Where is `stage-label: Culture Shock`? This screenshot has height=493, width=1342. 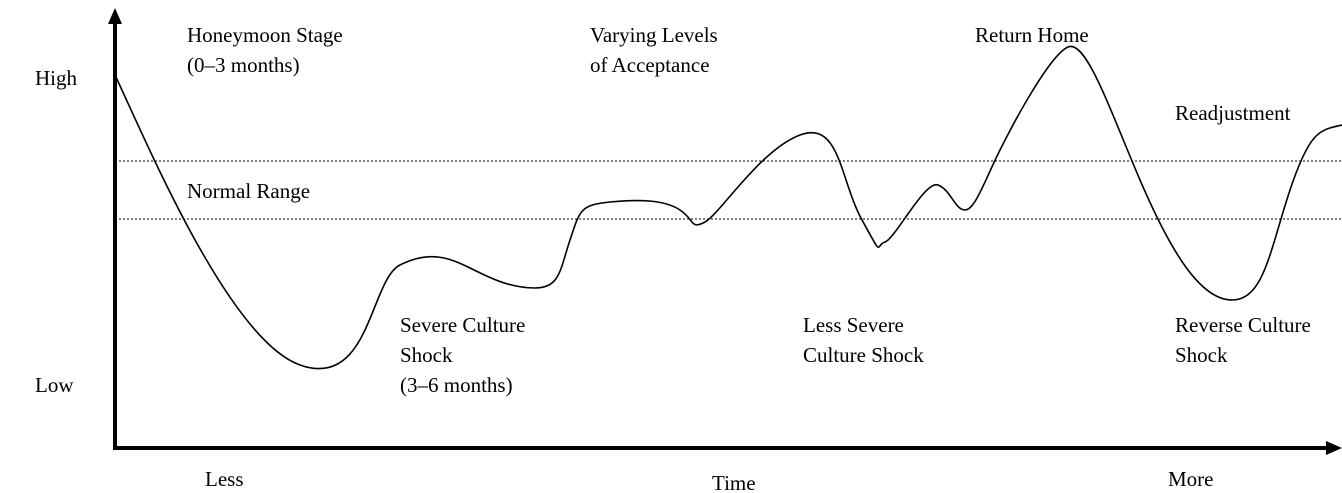
stage-label: Culture Shock is located at coordinates (863, 355).